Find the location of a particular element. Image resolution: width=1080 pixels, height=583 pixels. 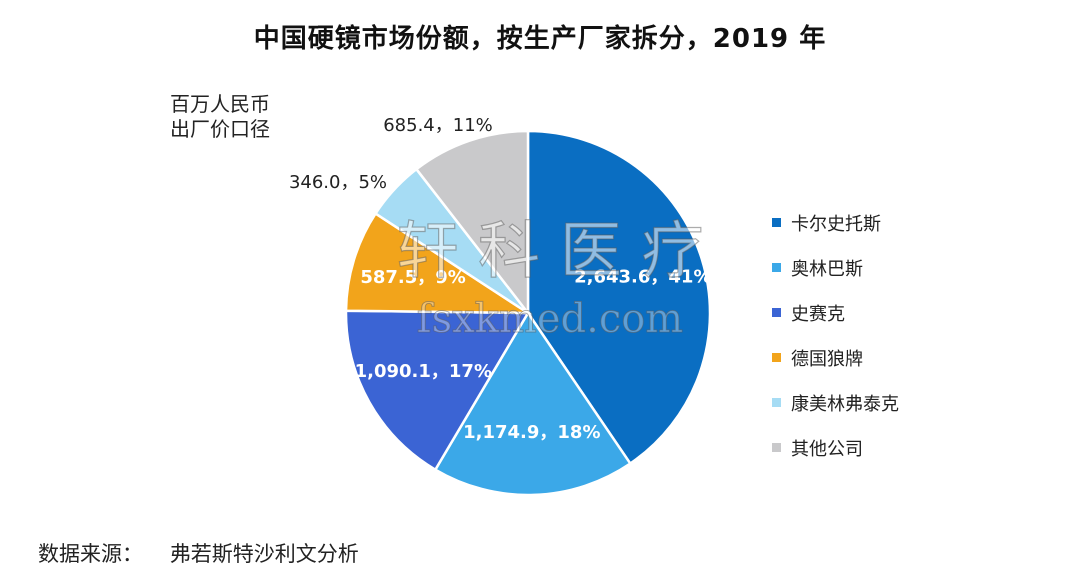

data-label-5: 346.0，5% is located at coordinates (338, 182).